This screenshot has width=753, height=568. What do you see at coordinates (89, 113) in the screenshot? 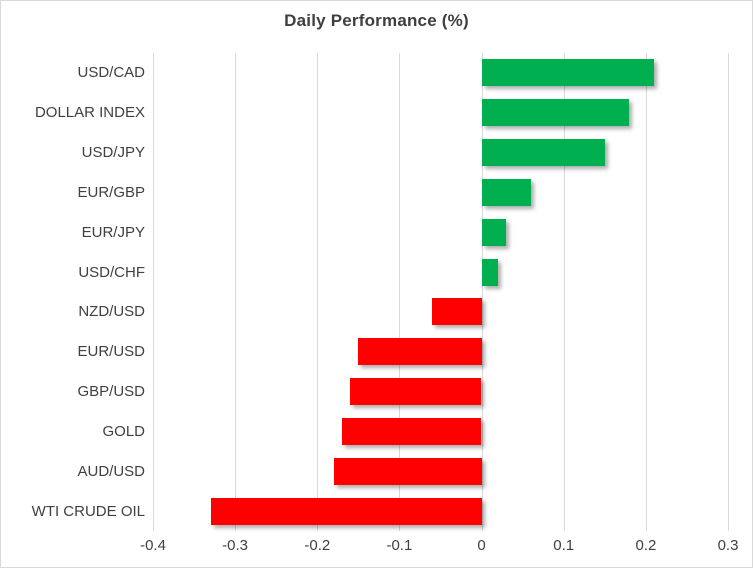
I see `category-label-dollar-index: DOLLAR INDEX` at bounding box center [89, 113].